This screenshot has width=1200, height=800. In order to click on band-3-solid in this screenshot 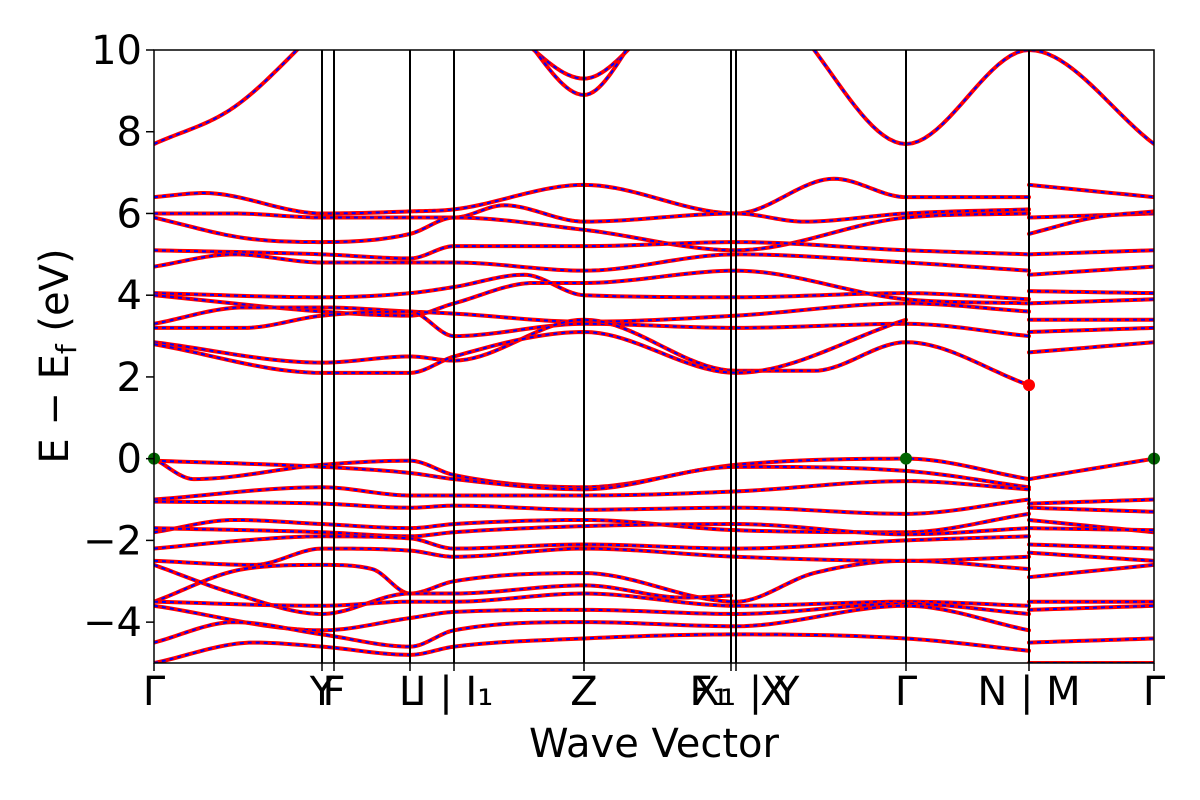, I will do `click(982, 98)`.